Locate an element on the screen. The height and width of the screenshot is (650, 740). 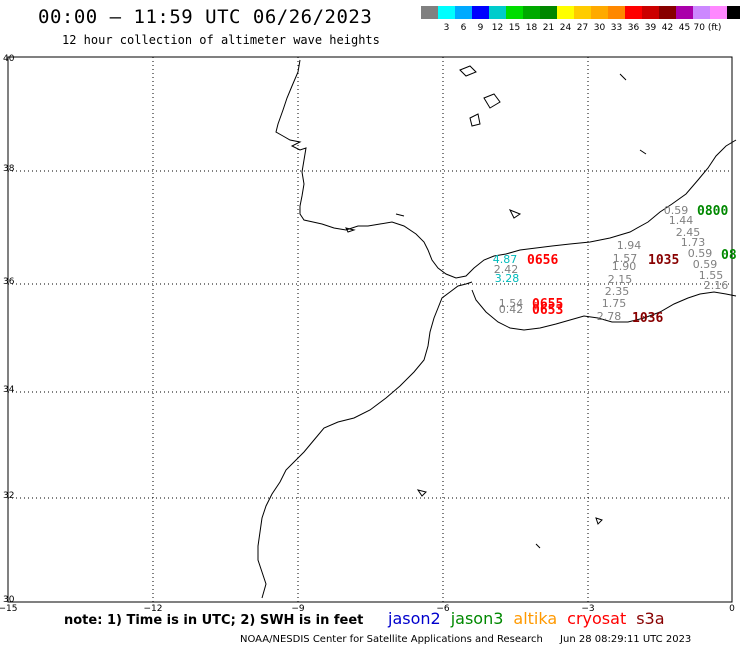
coastline-north-africa is located at coordinates (365, 440).